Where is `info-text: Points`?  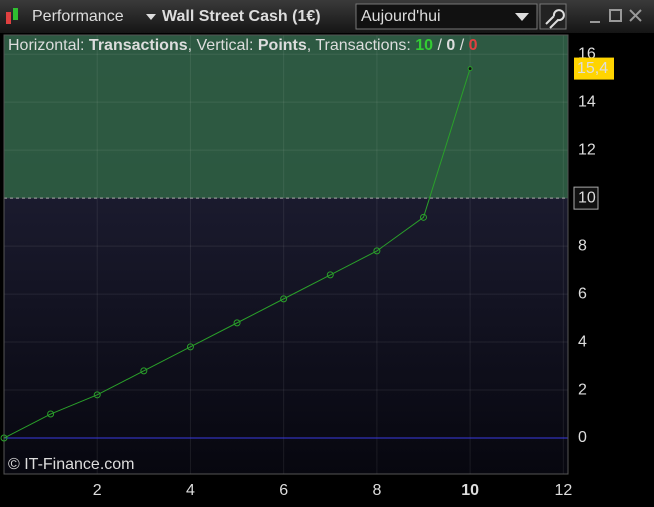 info-text: Points is located at coordinates (282, 45).